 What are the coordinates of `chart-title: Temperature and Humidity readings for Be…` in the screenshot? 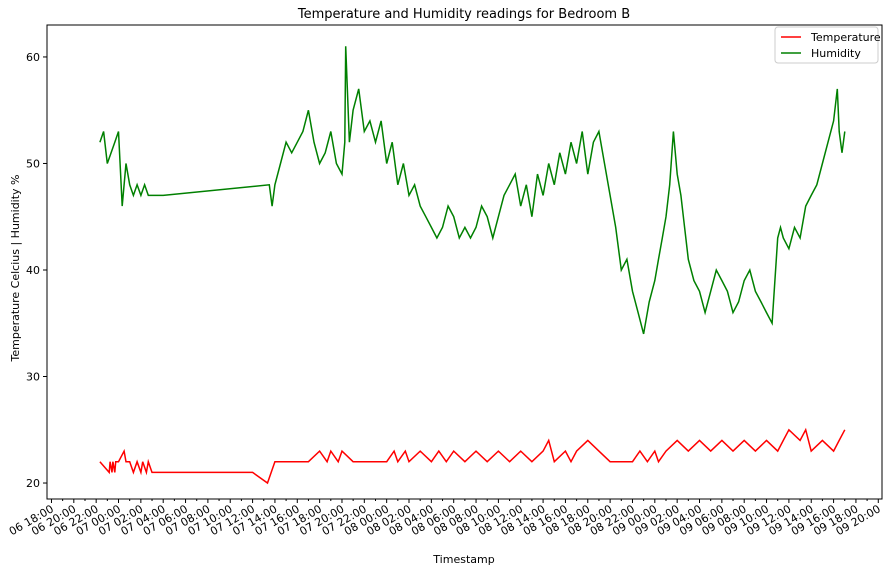 It's located at (463, 14).